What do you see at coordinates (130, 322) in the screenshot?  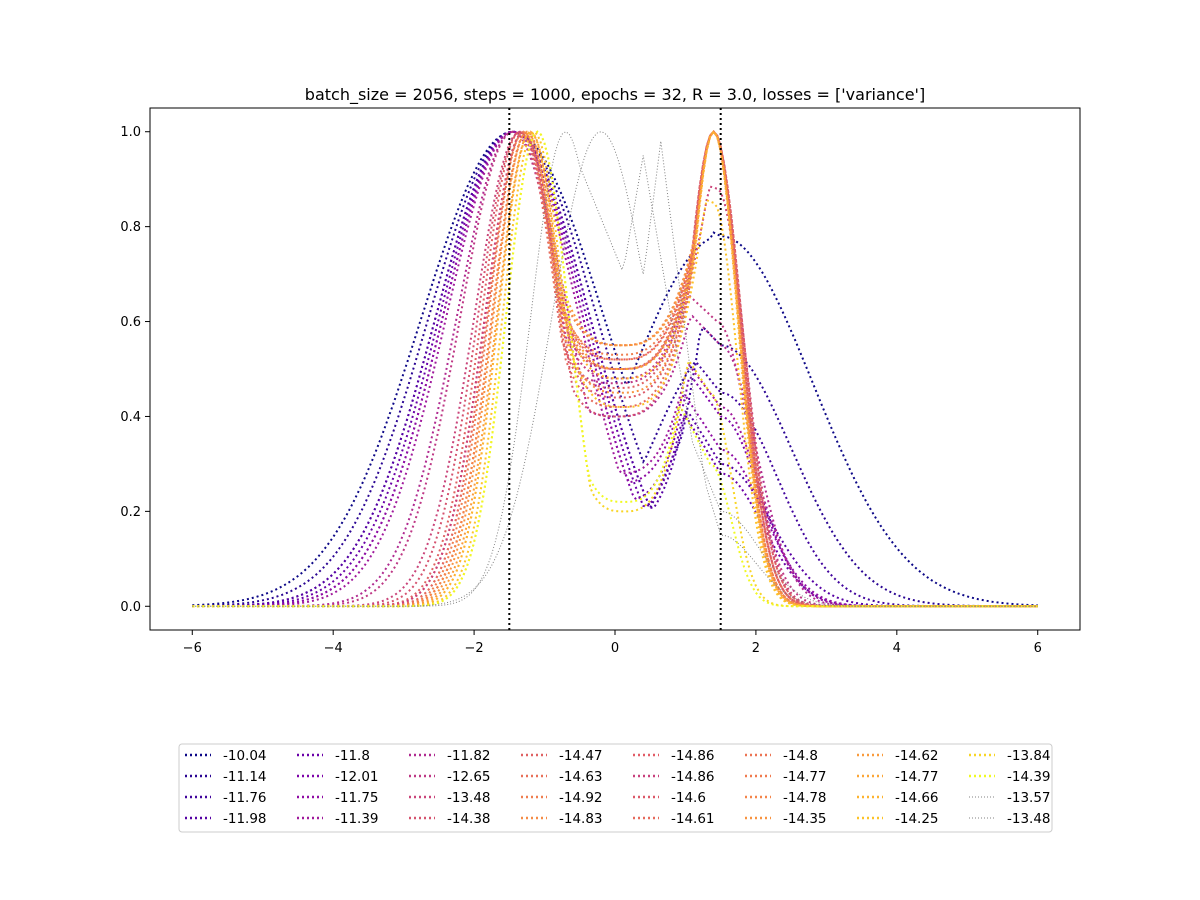 I see `y-tick-label: 0.6` at bounding box center [130, 322].